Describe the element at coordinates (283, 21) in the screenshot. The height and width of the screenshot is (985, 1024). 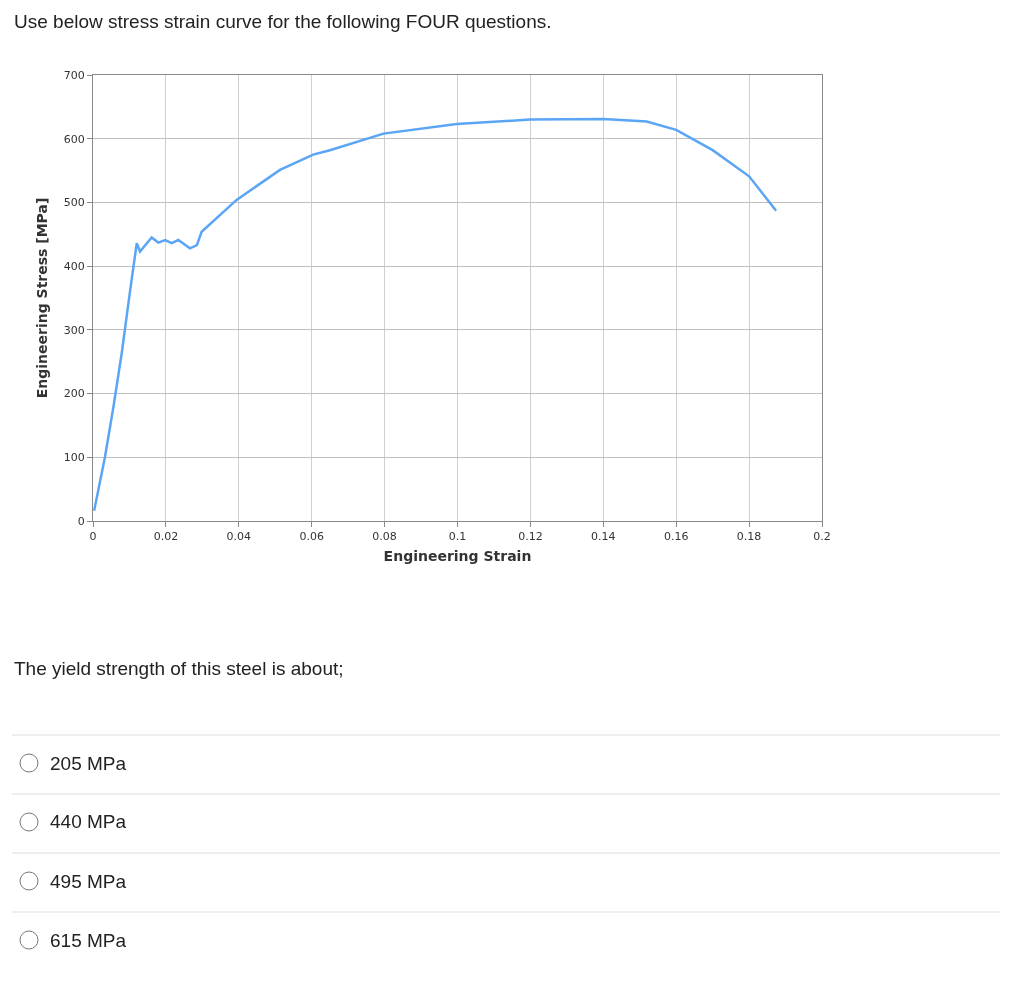
I see `chart-title: Use below stress strain curve for the following FOUR questions.` at that location.